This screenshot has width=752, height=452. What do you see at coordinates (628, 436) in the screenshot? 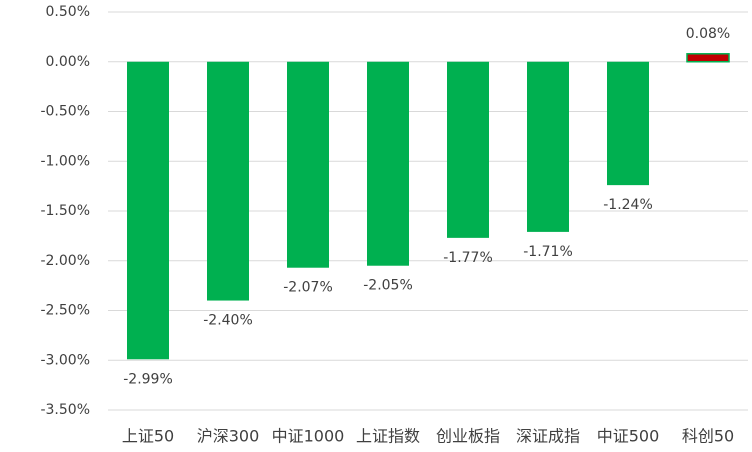
I see `x-tick-label: 中证500` at bounding box center [628, 436].